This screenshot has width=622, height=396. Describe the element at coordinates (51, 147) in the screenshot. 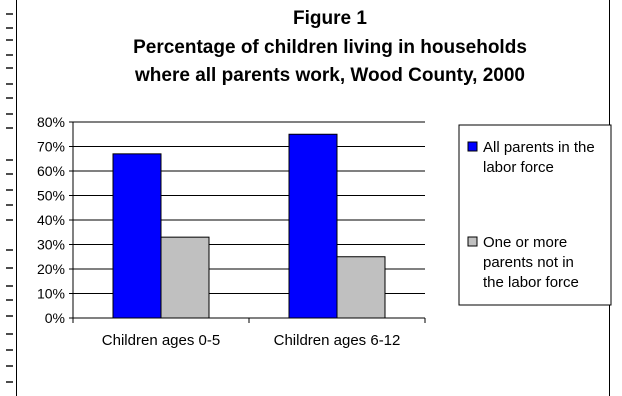

I see `y-tick-label: 70%` at that location.